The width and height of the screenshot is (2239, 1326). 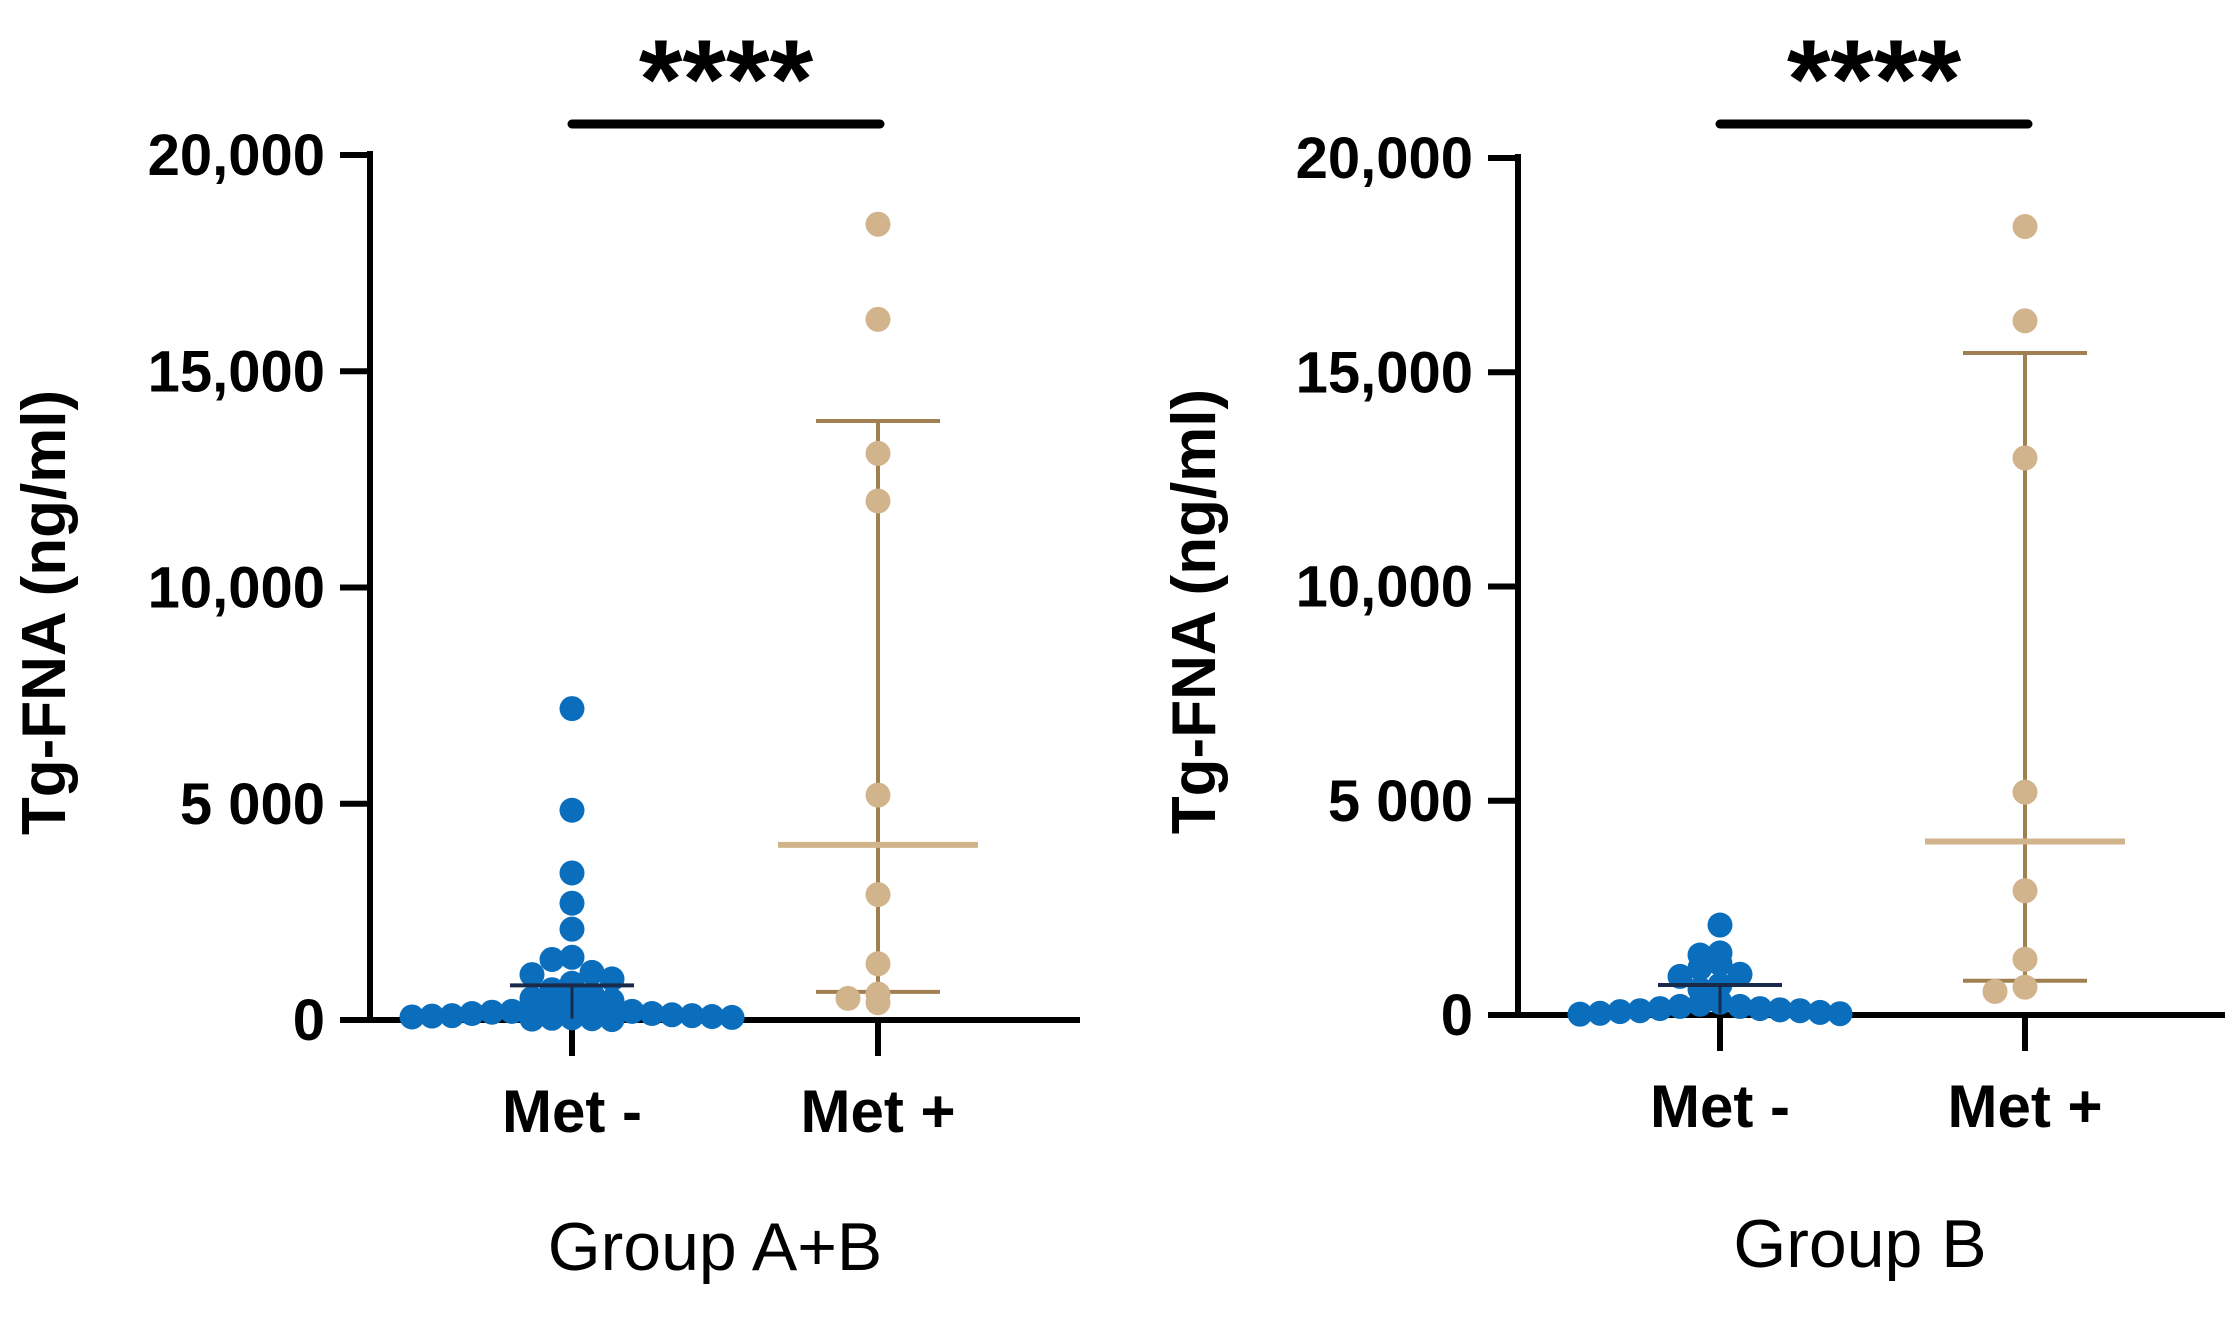 What do you see at coordinates (715, 1247) in the screenshot?
I see `group-title: Group A+B` at bounding box center [715, 1247].